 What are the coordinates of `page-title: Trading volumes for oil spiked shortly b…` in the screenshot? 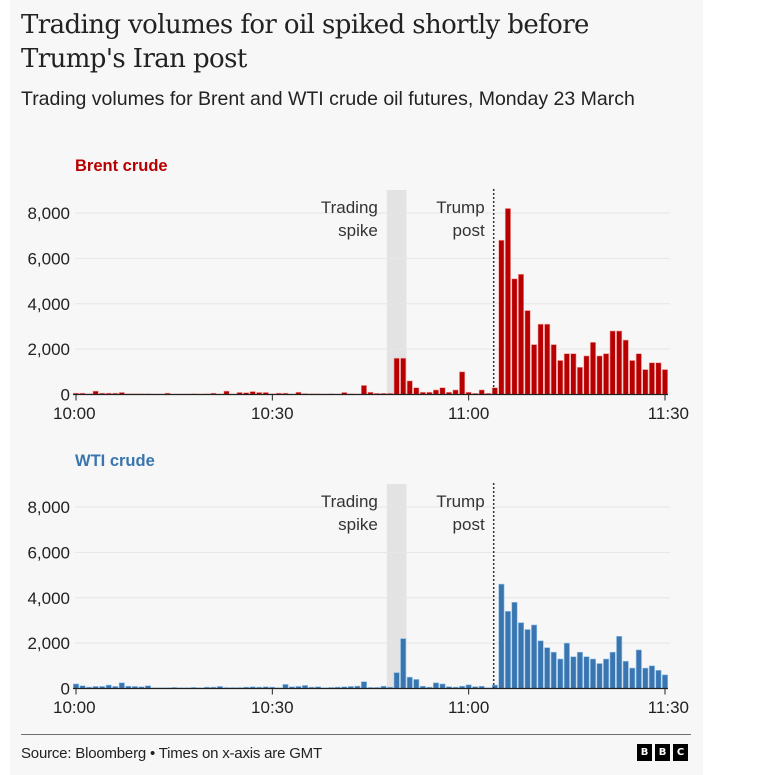 It's located at (305, 42).